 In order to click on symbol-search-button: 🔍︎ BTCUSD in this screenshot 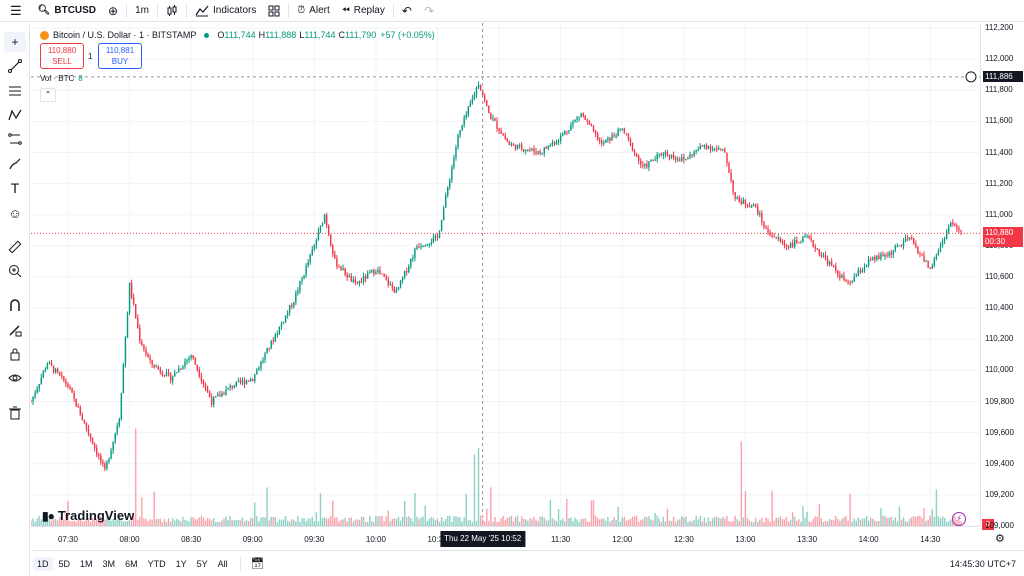, I will do `click(67, 11)`.